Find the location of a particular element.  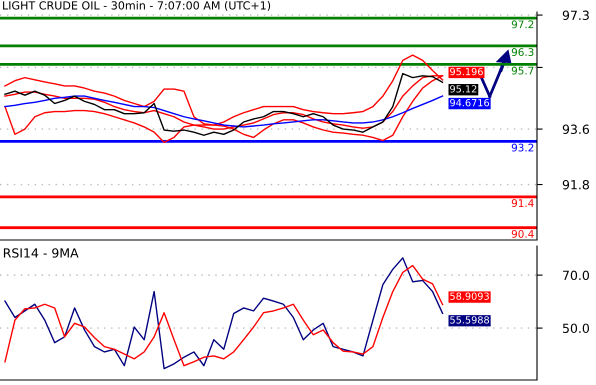

y-tick-label: 50.0 is located at coordinates (575, 329).